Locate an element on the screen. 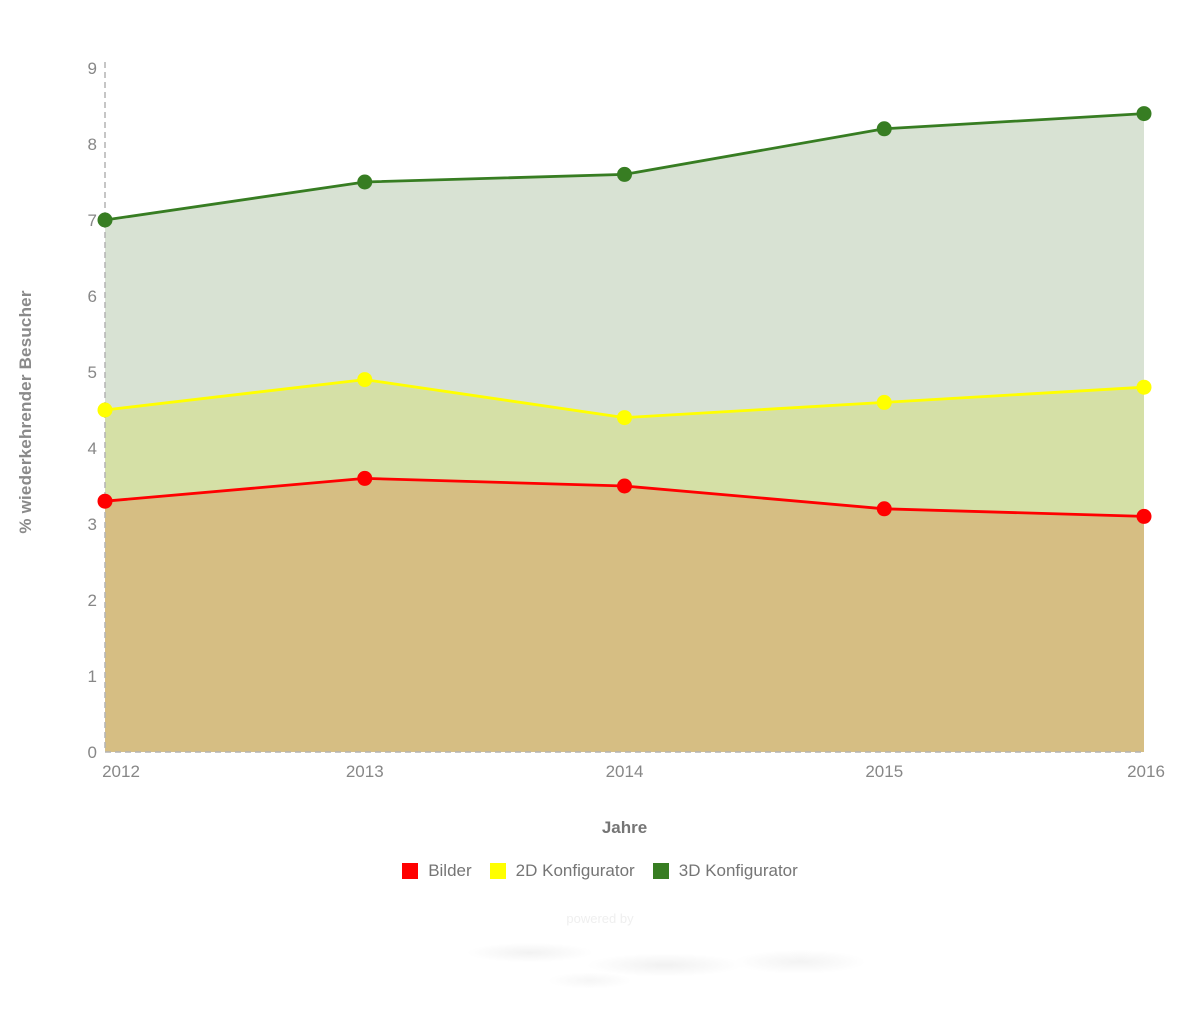 This screenshot has height=1020, width=1200. legend-label-bilder: Bilder is located at coordinates (450, 870).